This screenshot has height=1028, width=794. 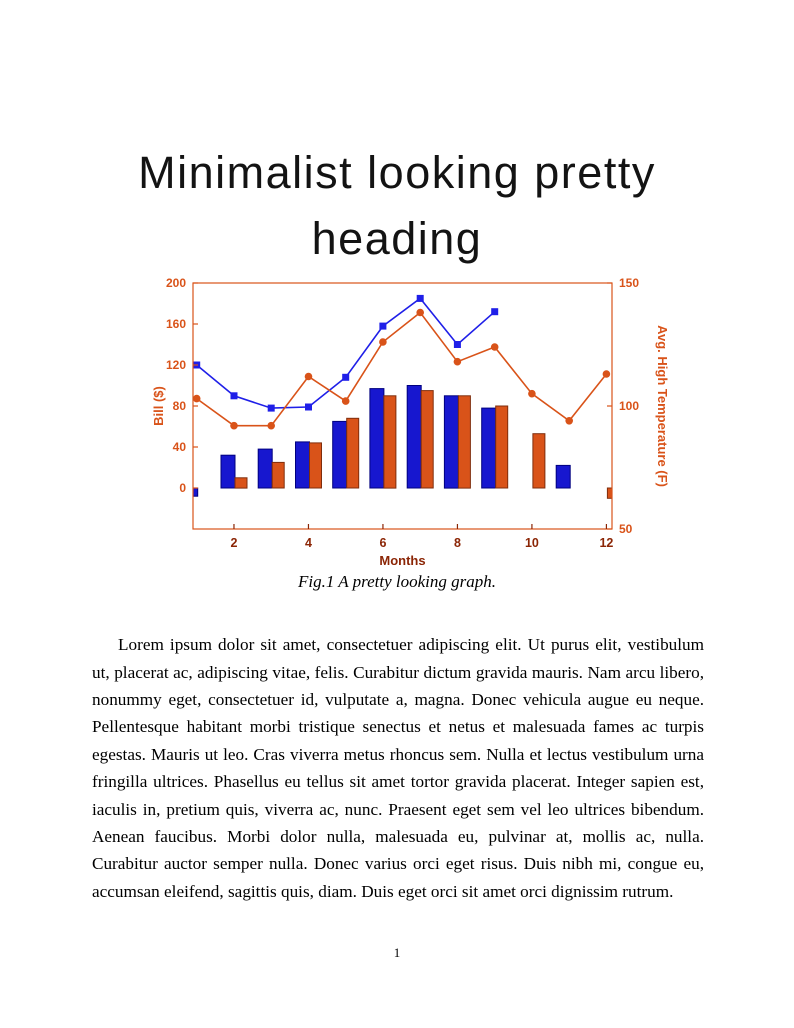 I want to click on svg-text: 50, so click(x=626, y=529).